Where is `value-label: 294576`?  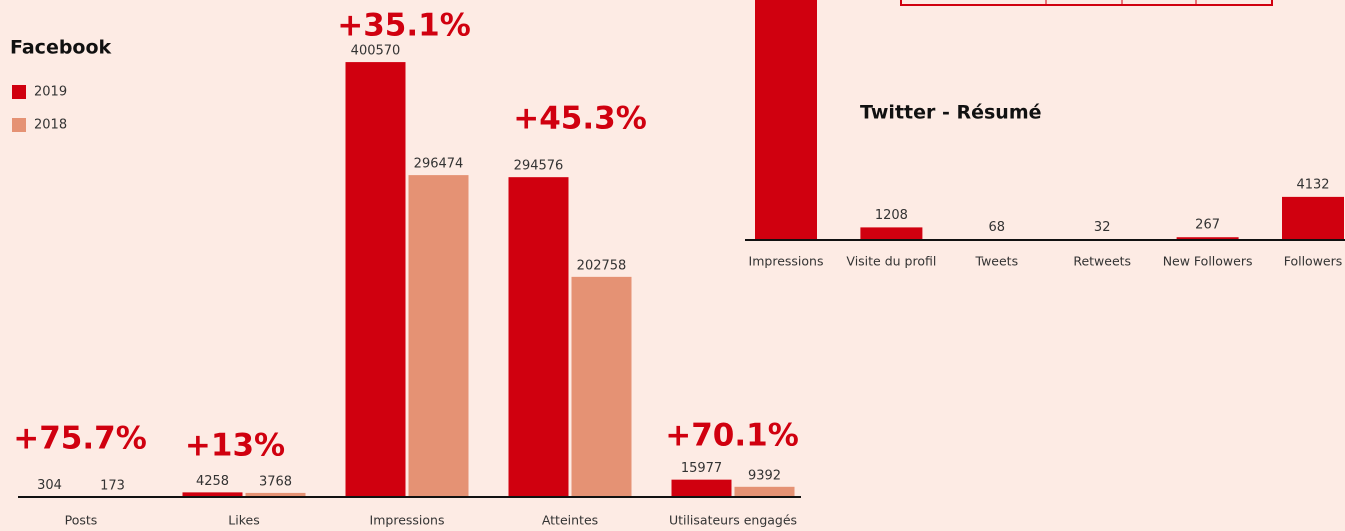 value-label: 294576 is located at coordinates (539, 166).